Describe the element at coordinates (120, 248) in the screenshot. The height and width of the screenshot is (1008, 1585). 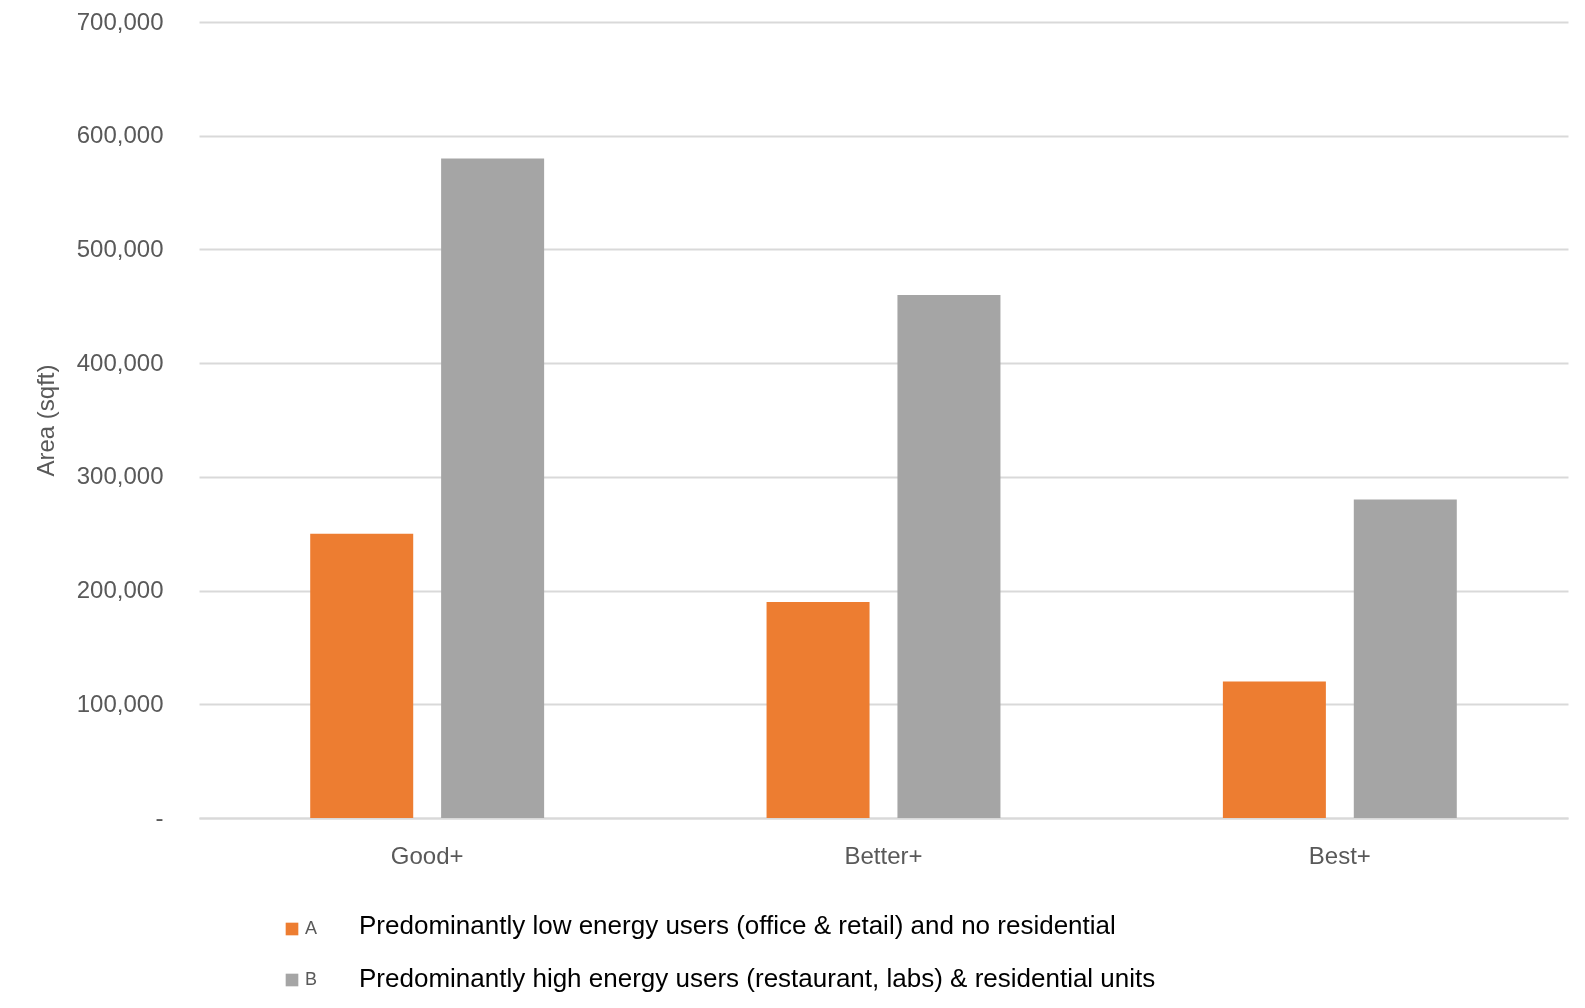
I see `y-tick-label: 500,000` at that location.